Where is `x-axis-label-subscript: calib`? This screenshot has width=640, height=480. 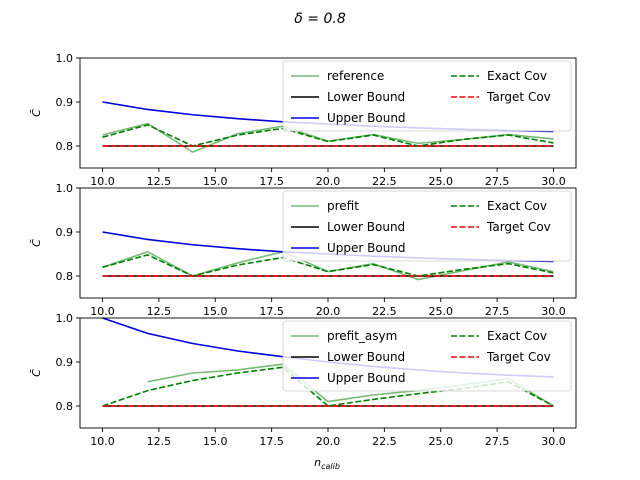
x-axis-label-subscript: calib is located at coordinates (330, 466).